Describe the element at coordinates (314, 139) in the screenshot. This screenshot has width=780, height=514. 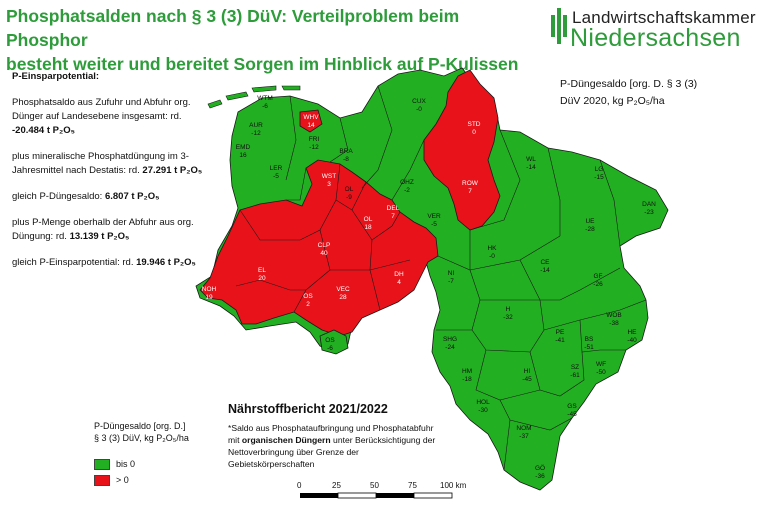
I see `district-code-fri: FRI` at that location.